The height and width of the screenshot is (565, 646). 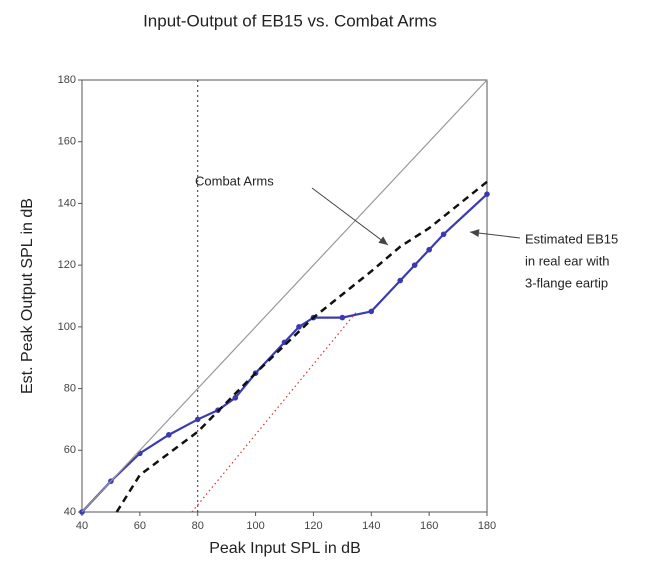 I want to click on annotation-text: in real ear with, so click(x=567, y=260).